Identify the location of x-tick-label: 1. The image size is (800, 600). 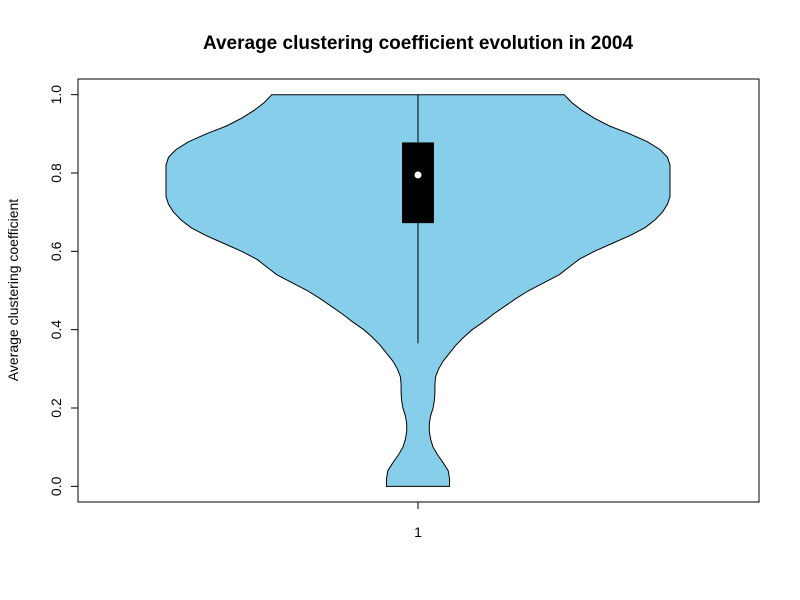
(418, 532).